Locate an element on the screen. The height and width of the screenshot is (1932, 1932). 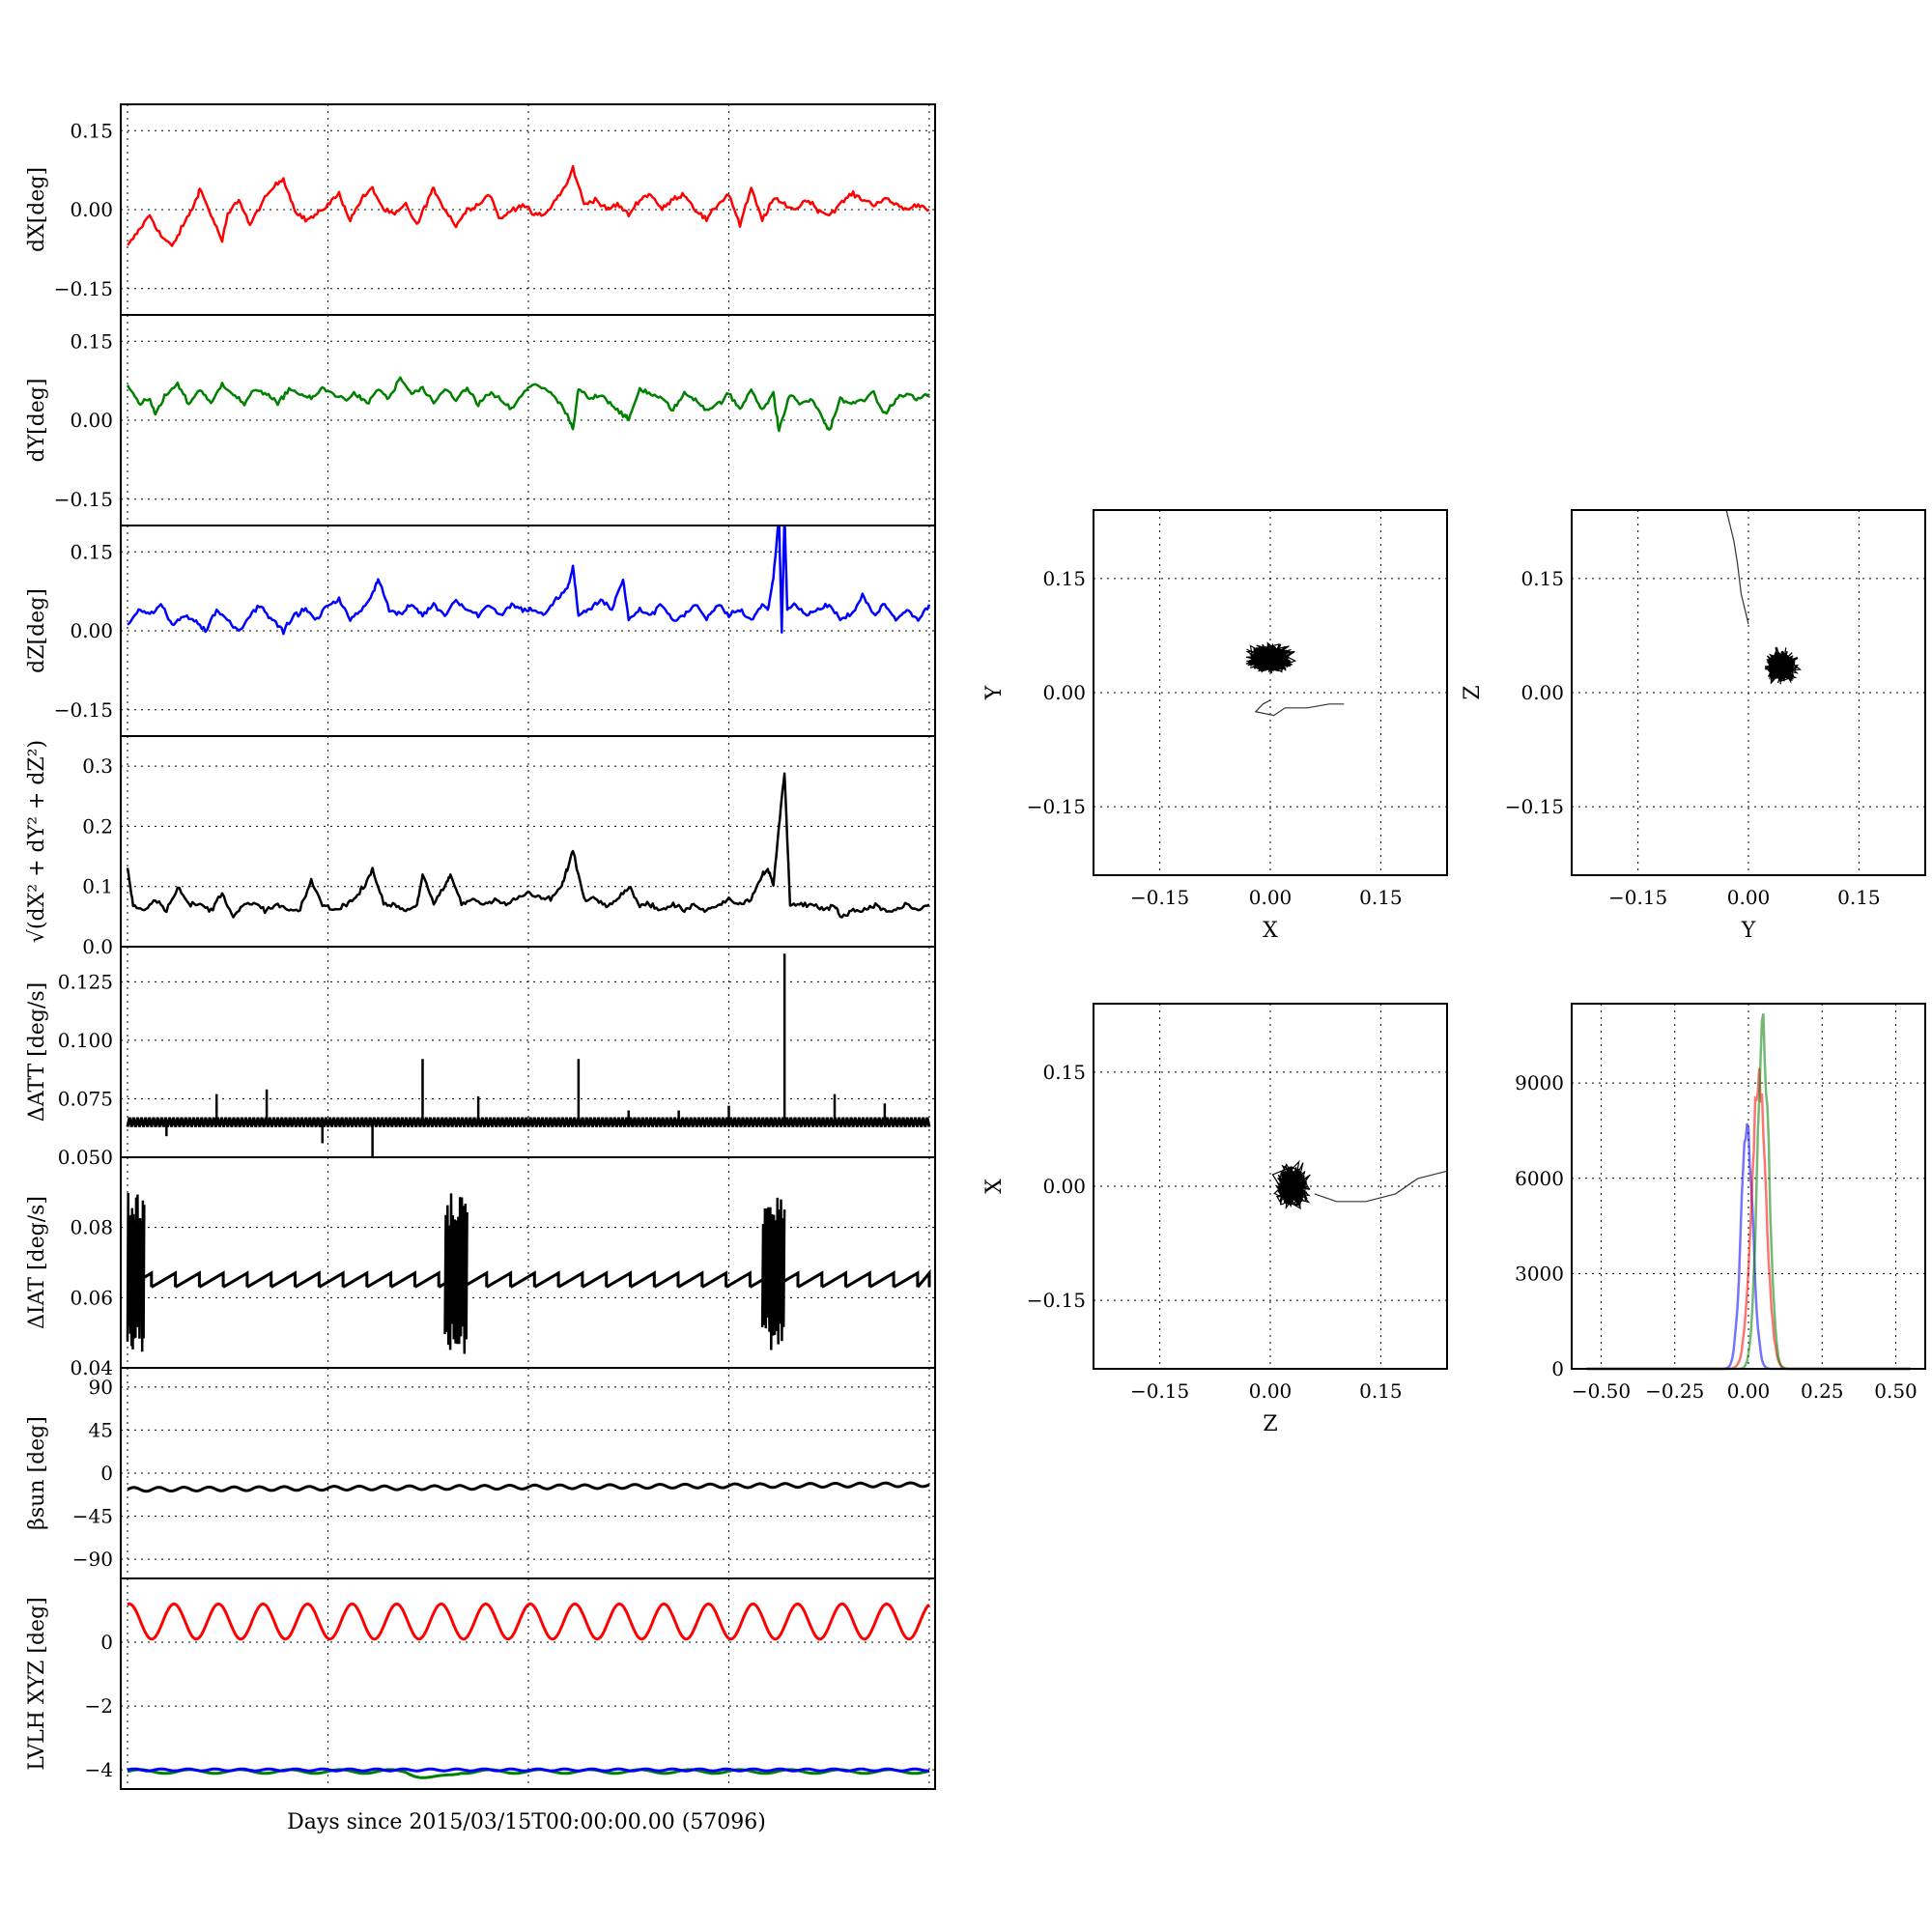
timeseries-panel-7: 0 −2 −4 LVLH XYZ [deg] is located at coordinates (480, 1683).